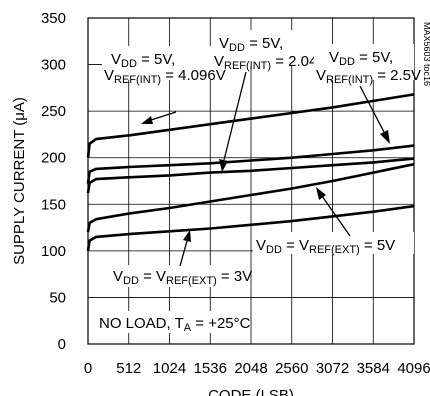 Image resolution: width=430 pixels, height=396 pixels. What do you see at coordinates (128, 368) in the screenshot?
I see `x-tick-label: 512` at bounding box center [128, 368].